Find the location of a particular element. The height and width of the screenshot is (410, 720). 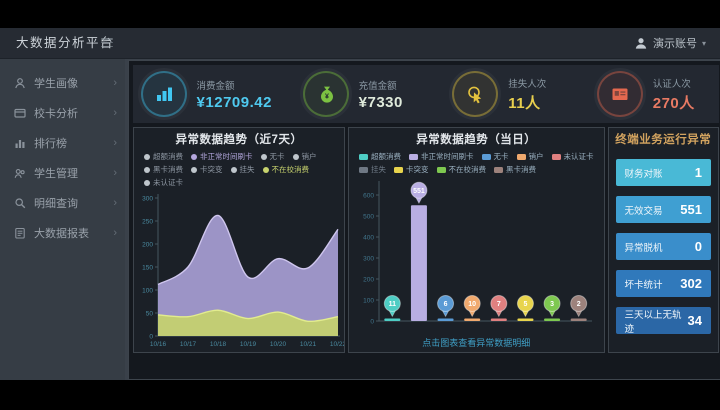

terminal-anomaly-rows: 财务对账 1 无效交易 551 异常脱机 0 坏卡统计 302 三天以上无轨迹 34 is located at coordinates (664, 242).